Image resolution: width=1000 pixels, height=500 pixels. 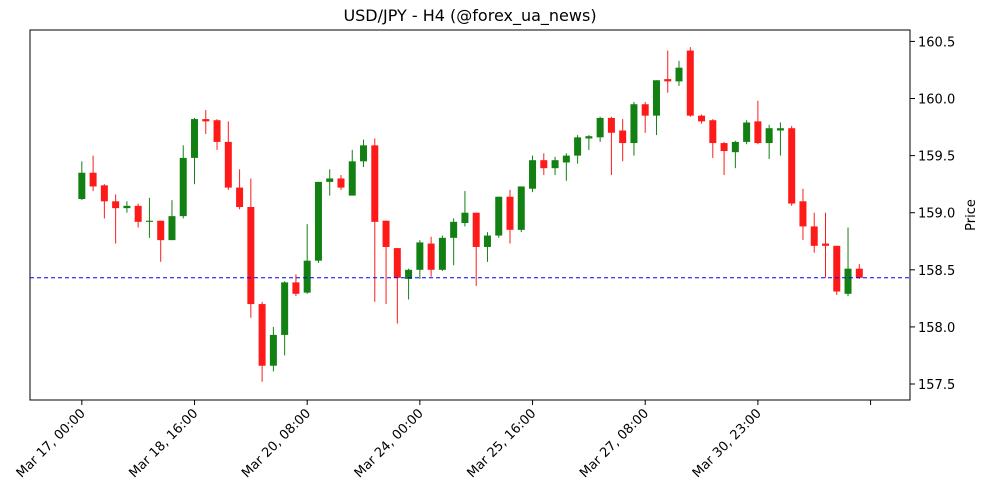 What do you see at coordinates (51, 443) in the screenshot?
I see `x-tick-label: Mar 17, 00:00` at bounding box center [51, 443].